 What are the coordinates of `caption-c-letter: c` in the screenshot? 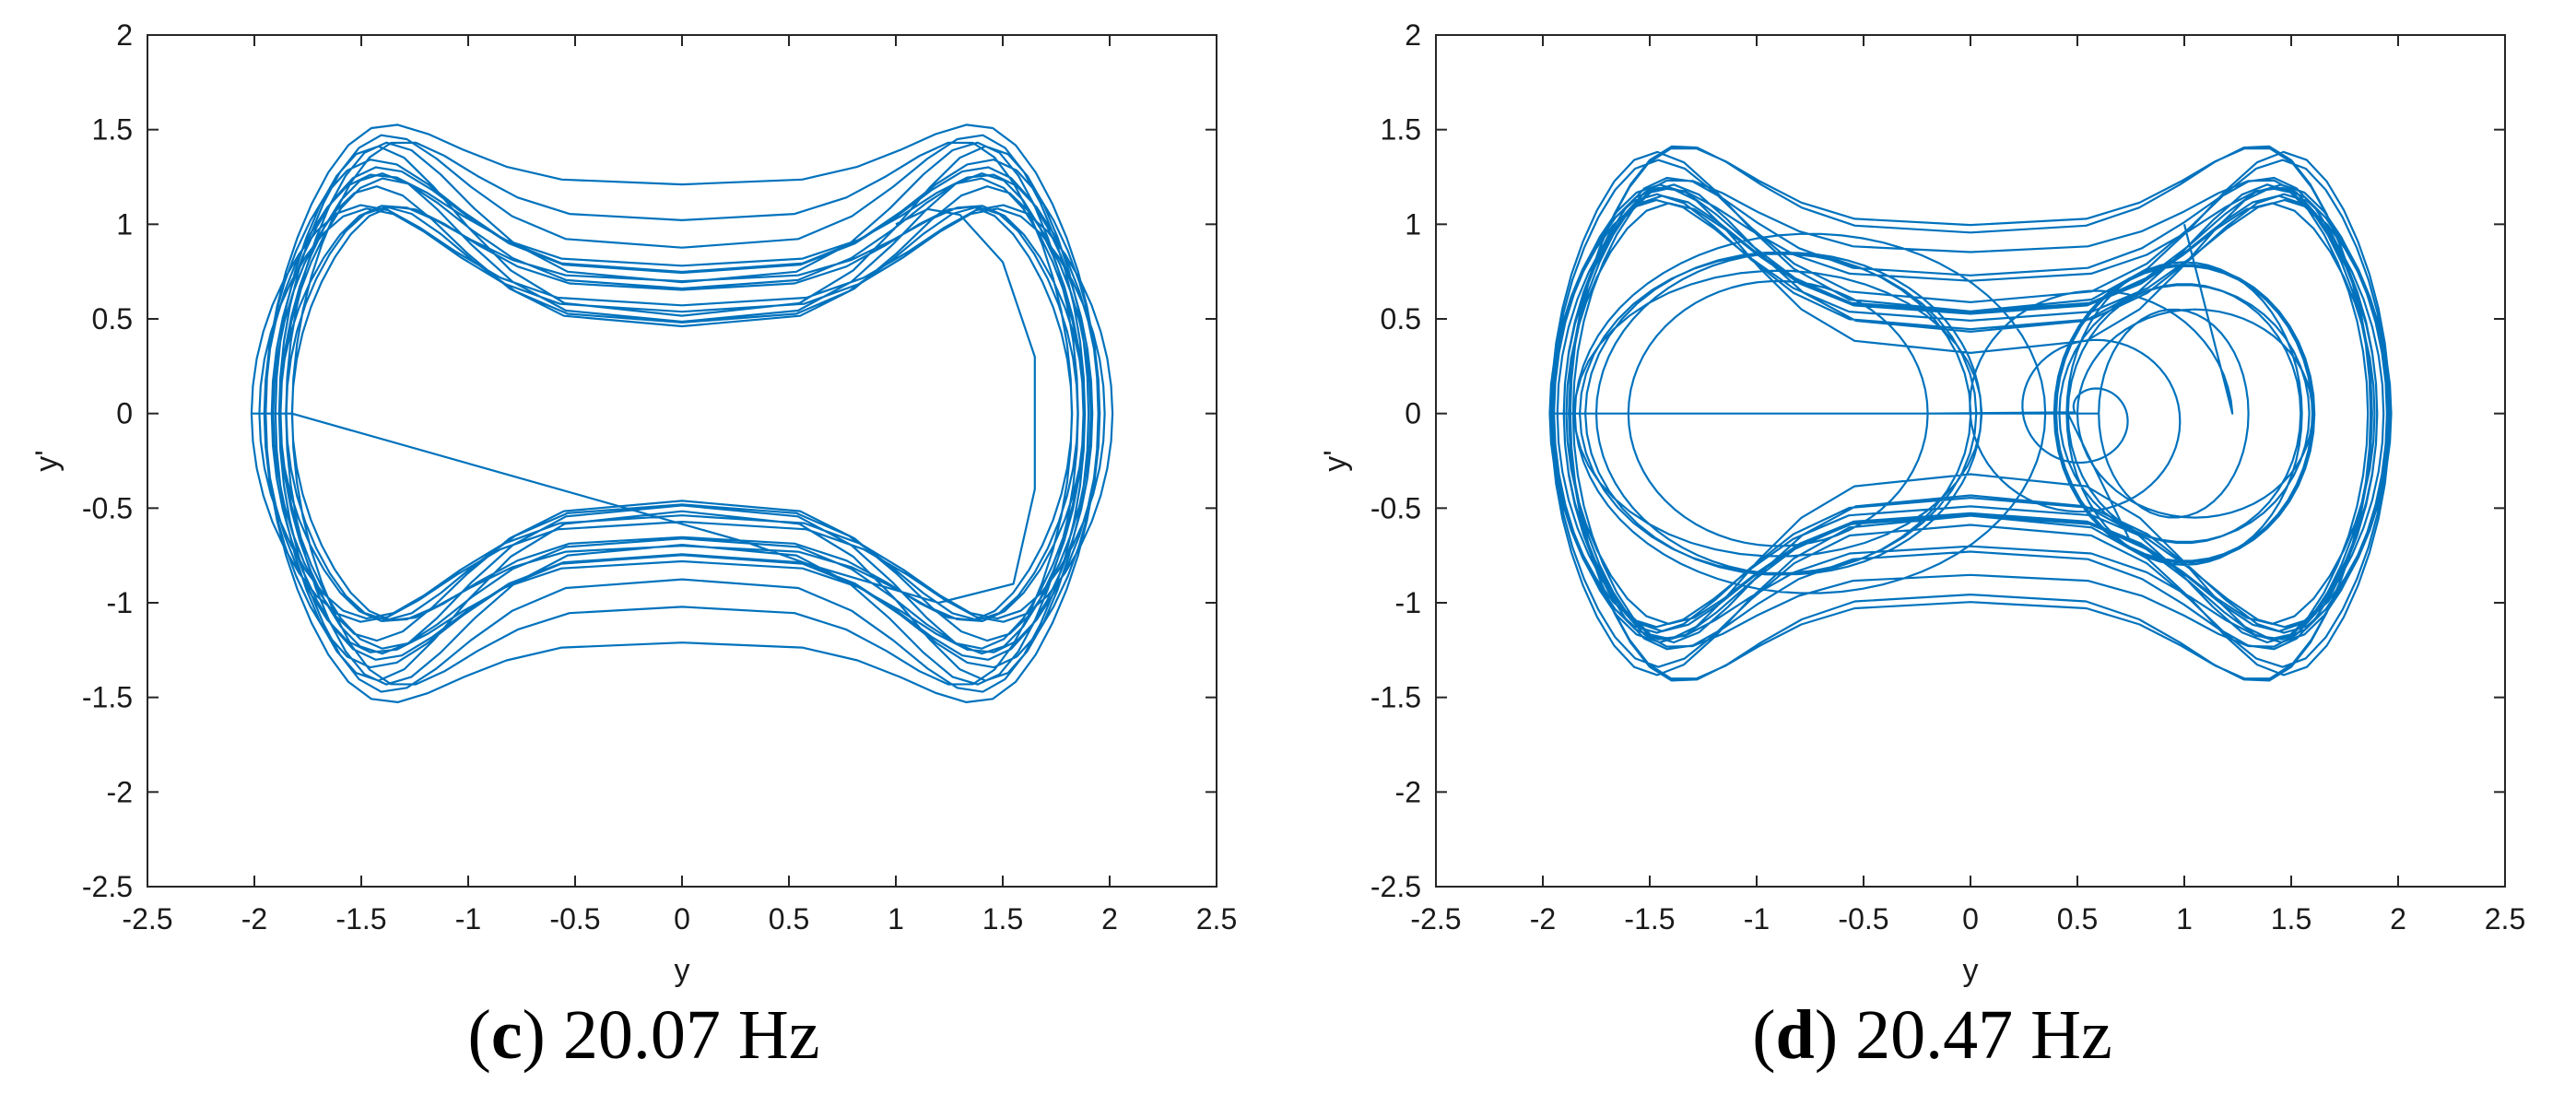 It's located at (506, 1035).